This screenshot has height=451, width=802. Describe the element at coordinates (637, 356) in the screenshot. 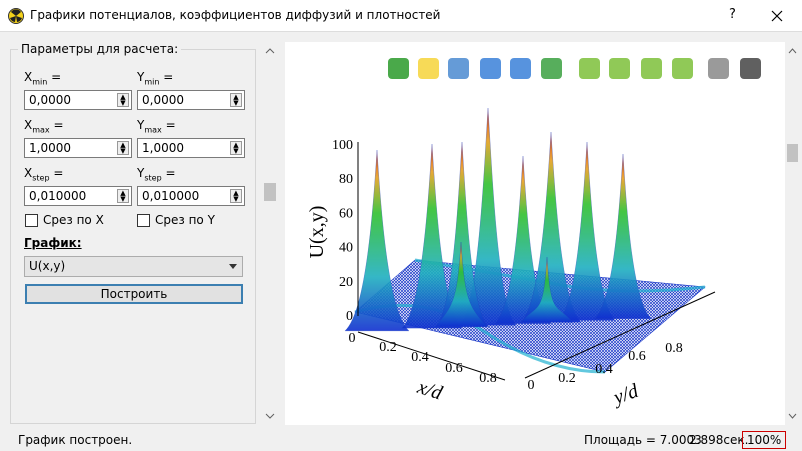

I see `y-tick-label: 0.6` at that location.